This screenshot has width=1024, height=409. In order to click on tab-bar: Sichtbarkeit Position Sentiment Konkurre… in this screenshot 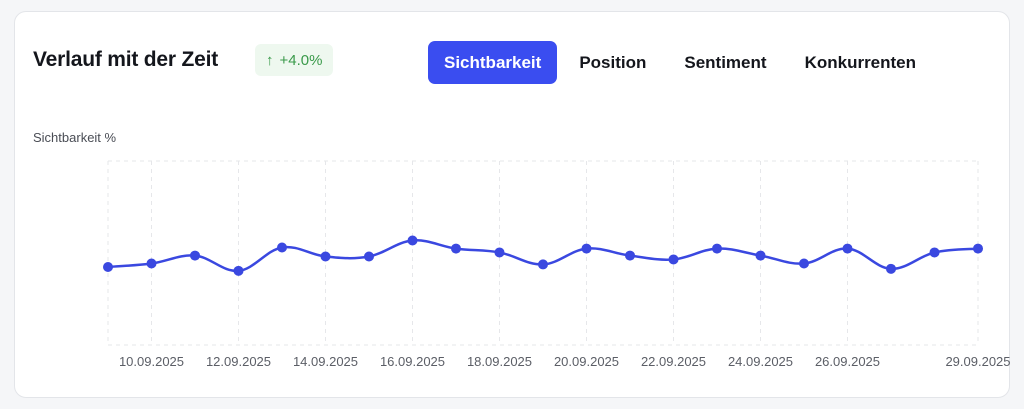, I will do `click(683, 62)`.